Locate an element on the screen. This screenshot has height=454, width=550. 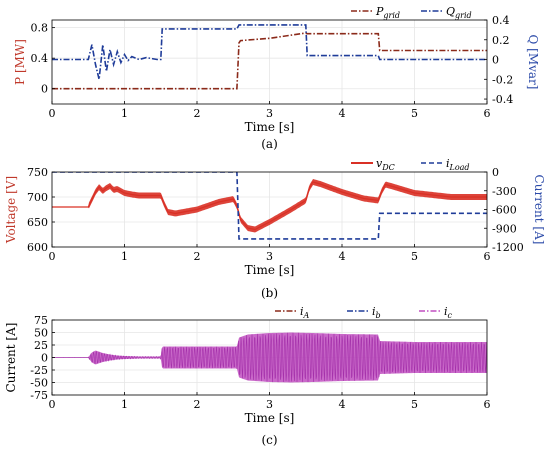
legend-label-P_grid: Pgrid is located at coordinates (387, 12).